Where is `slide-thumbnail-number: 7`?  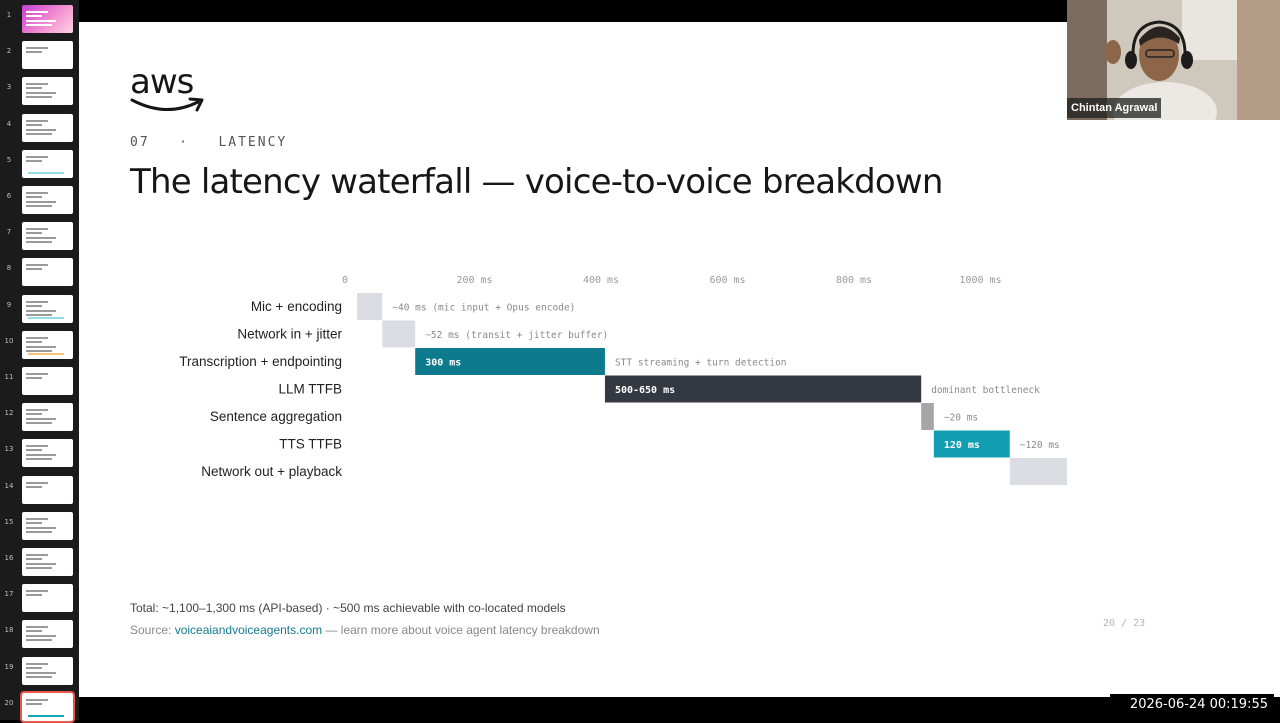 slide-thumbnail-number: 7 is located at coordinates (9, 232).